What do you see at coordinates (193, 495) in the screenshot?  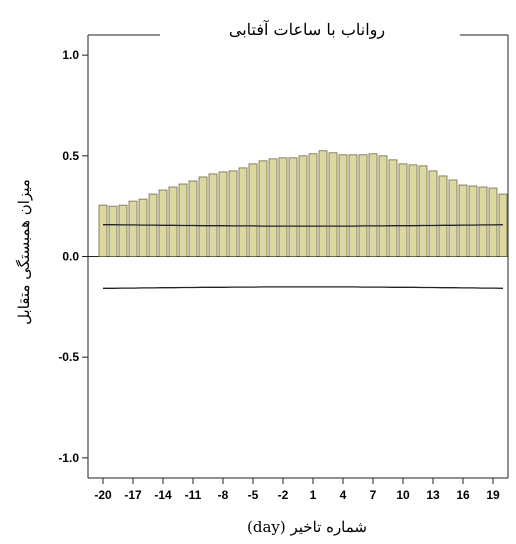 I see `x-tick-label: -11` at bounding box center [193, 495].